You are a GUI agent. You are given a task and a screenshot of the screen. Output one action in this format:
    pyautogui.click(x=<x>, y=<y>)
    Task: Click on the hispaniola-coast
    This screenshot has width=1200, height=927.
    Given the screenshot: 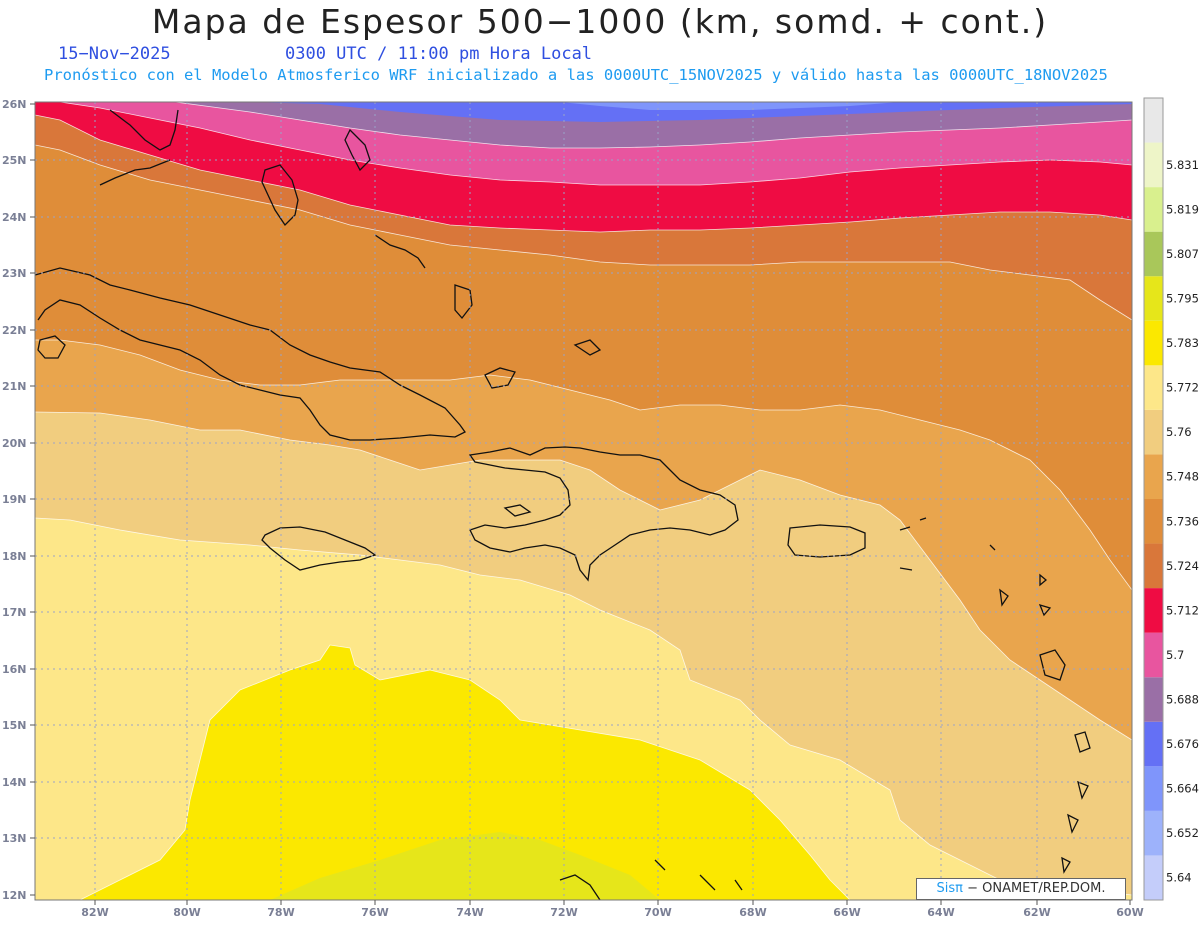 What is the action you would take?
    pyautogui.click(x=603, y=514)
    